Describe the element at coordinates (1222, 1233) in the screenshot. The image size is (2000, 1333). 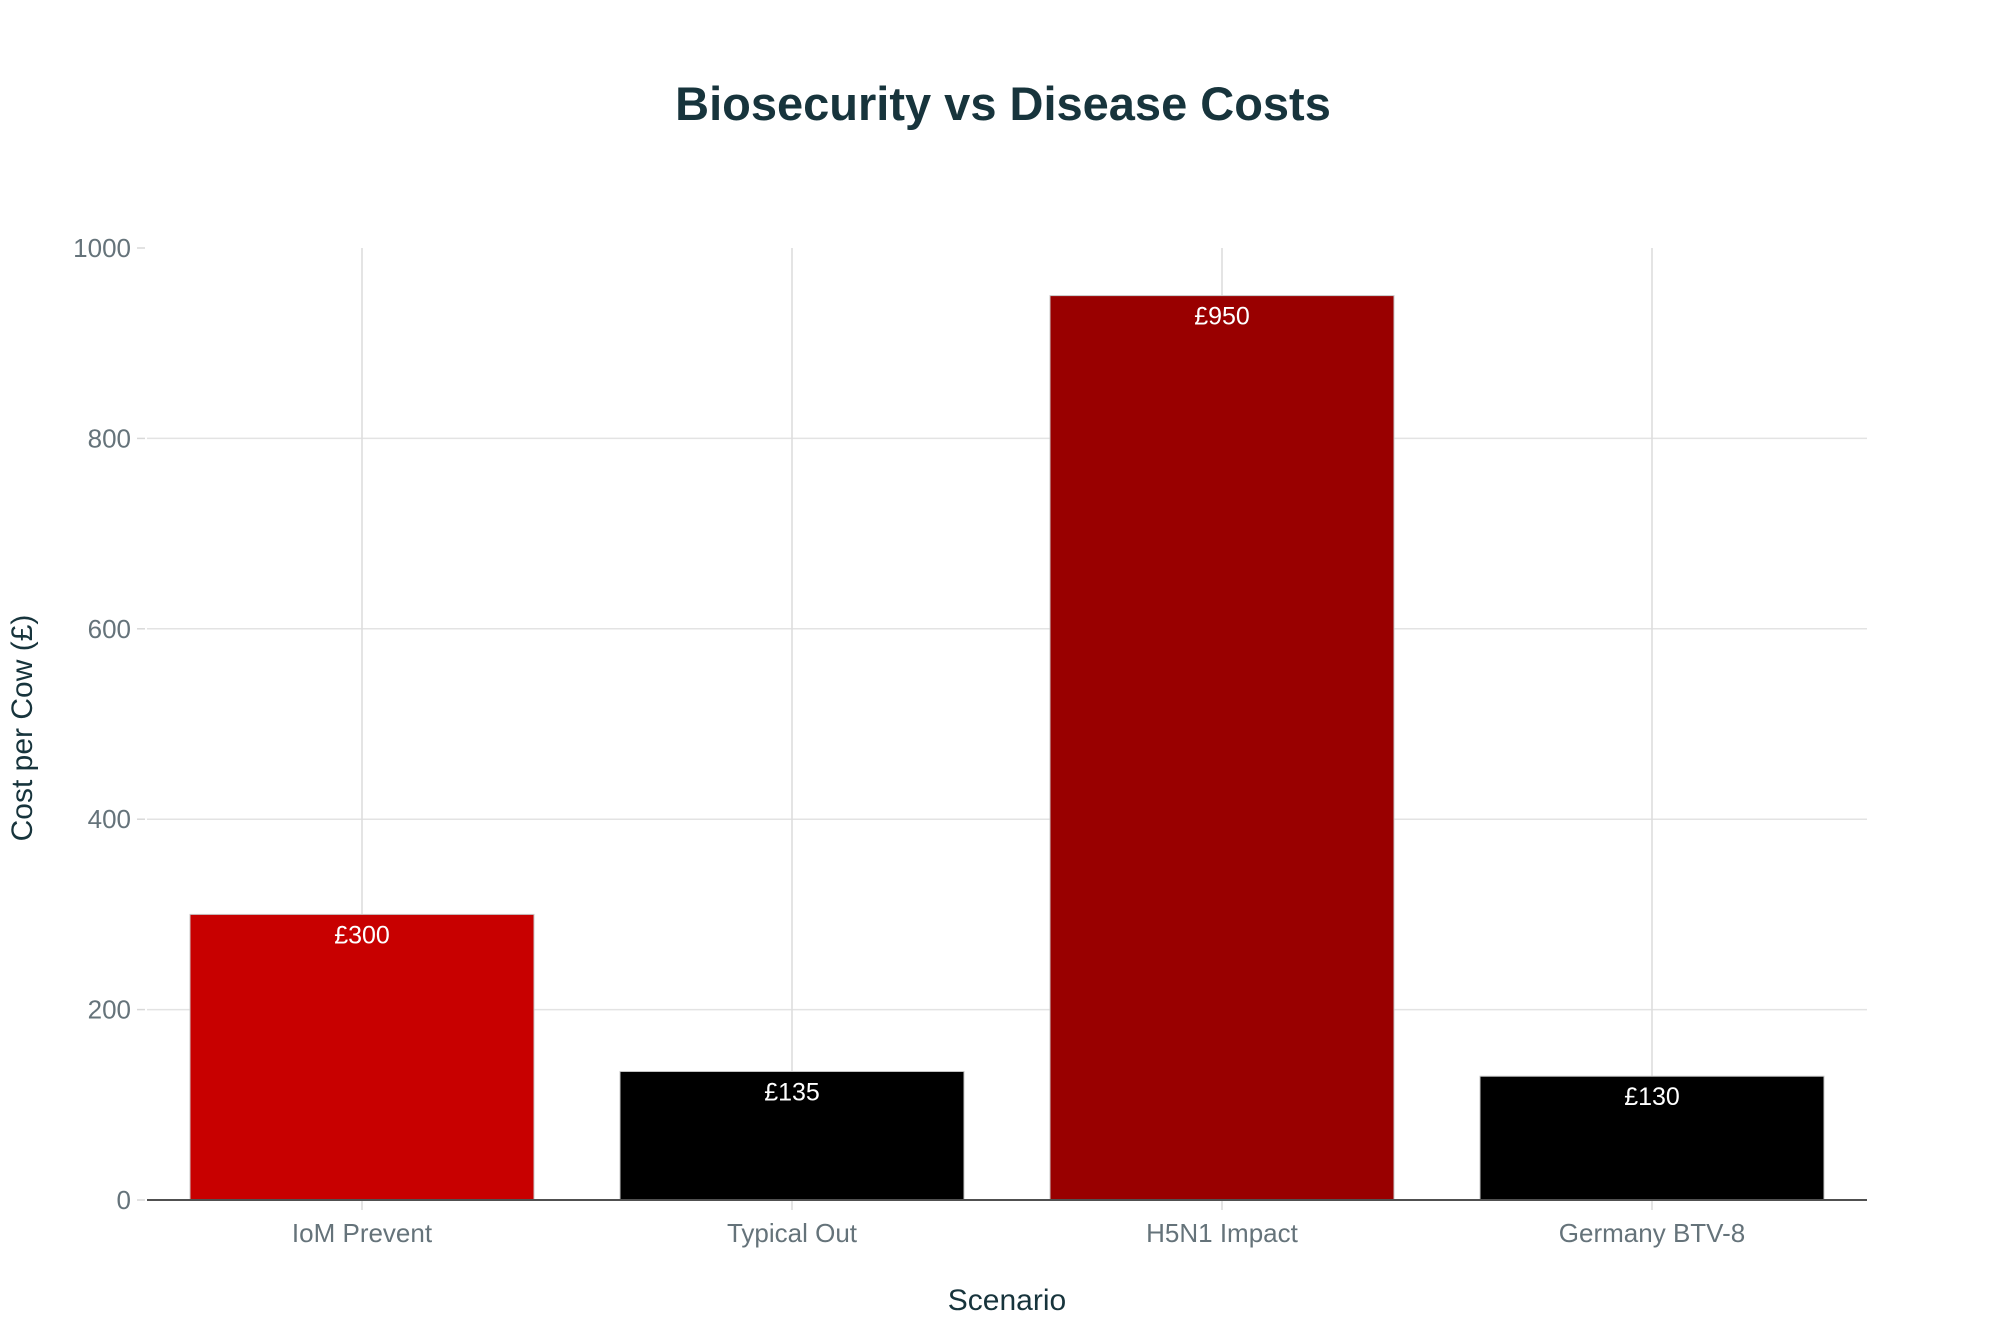
I see `x-tick-label: H5N1 Impact` at that location.